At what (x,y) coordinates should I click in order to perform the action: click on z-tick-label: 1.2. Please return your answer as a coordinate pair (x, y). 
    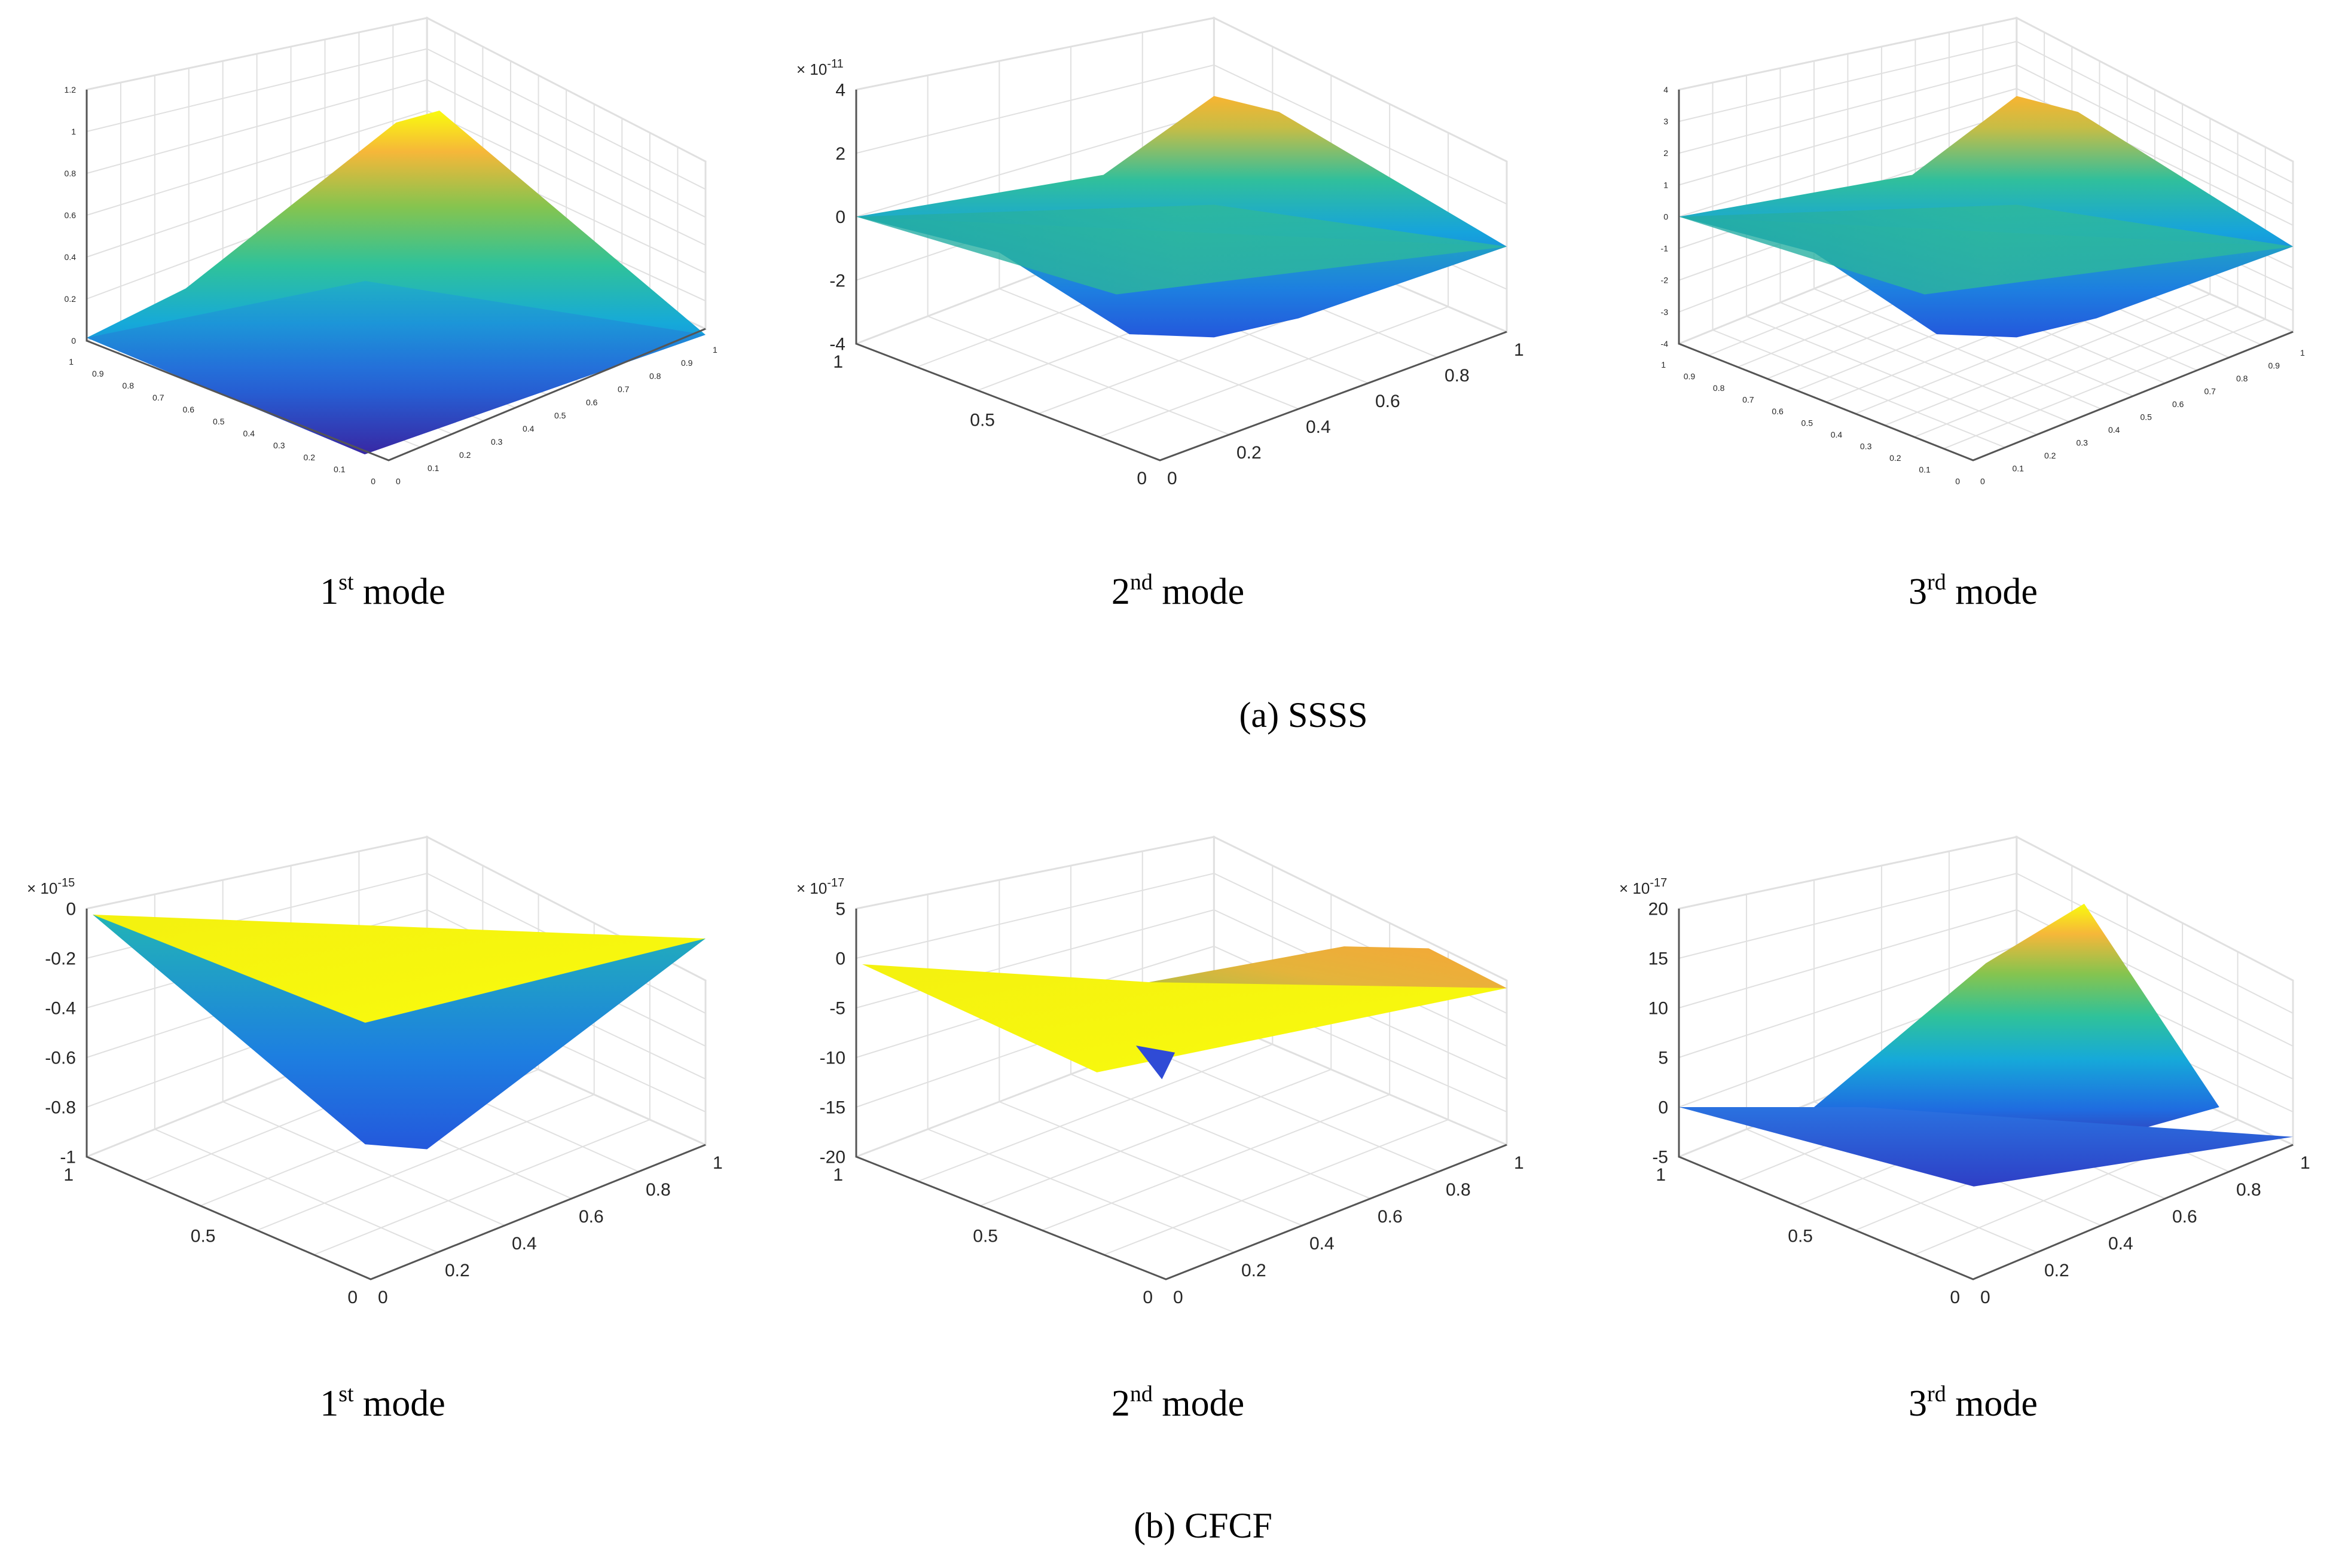
    Looking at the image, I should click on (71, 89).